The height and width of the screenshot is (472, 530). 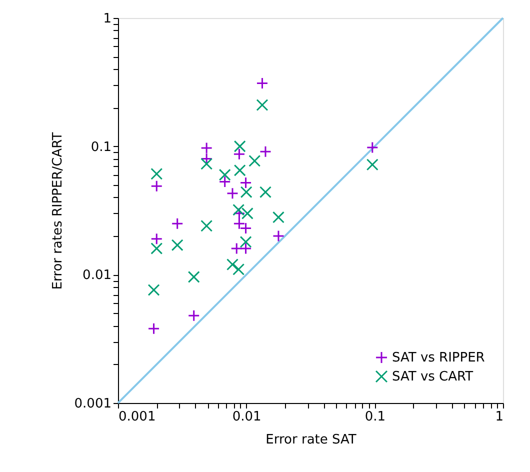 I want to click on x-tick-label: 0.01, so click(x=247, y=417).